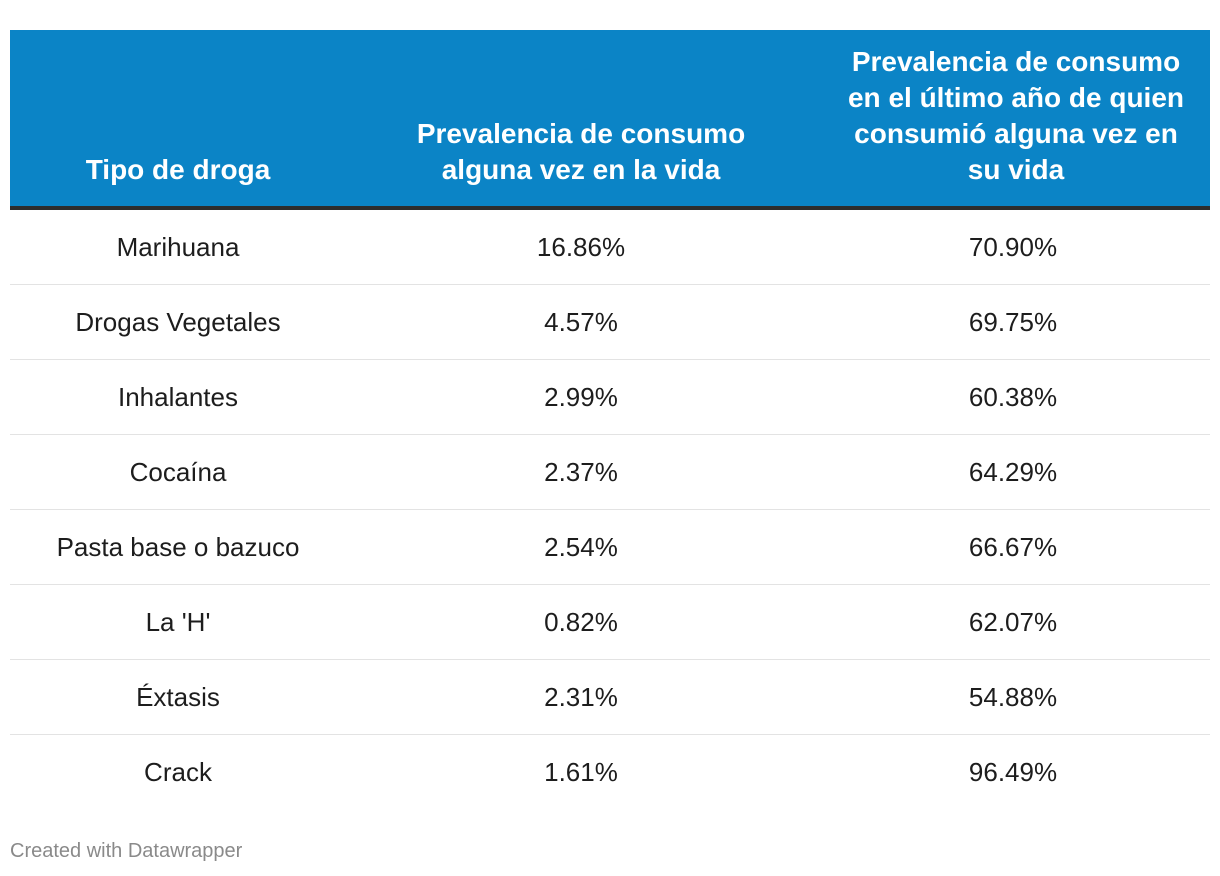  What do you see at coordinates (1013, 696) in the screenshot?
I see `last-year-prevalence-cell: 54.88%` at bounding box center [1013, 696].